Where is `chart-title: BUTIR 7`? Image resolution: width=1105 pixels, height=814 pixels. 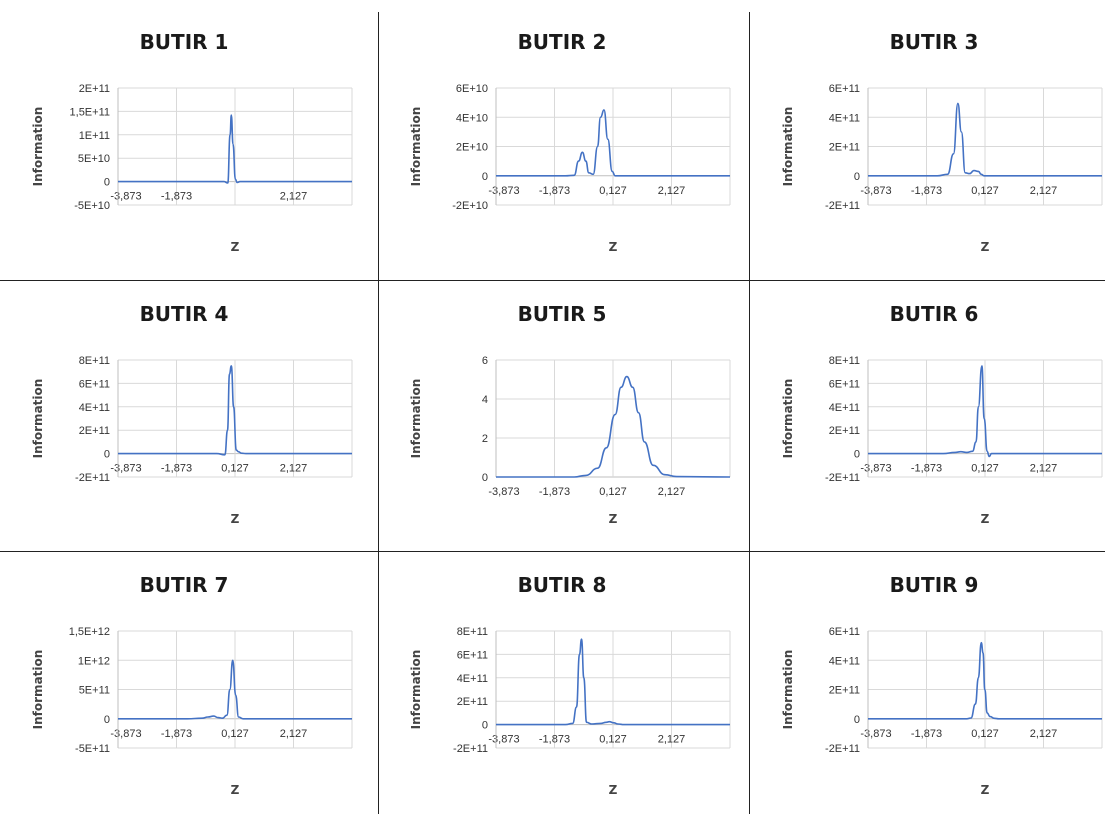 chart-title: BUTIR 7 is located at coordinates (184, 585).